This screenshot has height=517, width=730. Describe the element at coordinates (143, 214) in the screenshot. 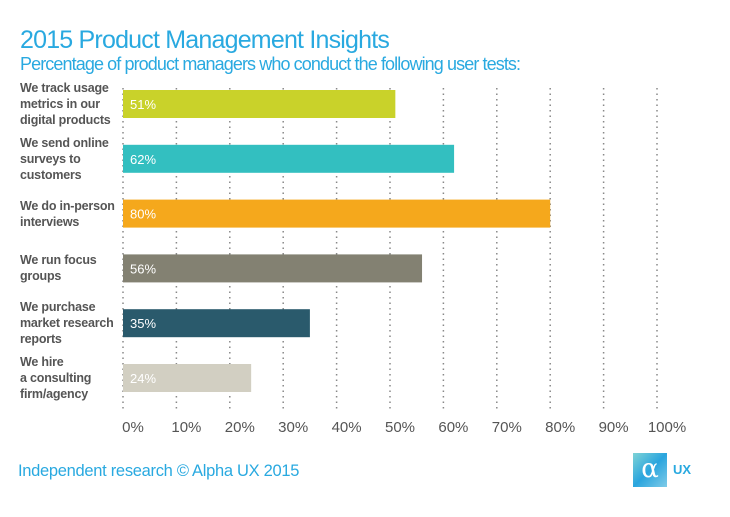

I see `bar-data-label: 80%` at that location.